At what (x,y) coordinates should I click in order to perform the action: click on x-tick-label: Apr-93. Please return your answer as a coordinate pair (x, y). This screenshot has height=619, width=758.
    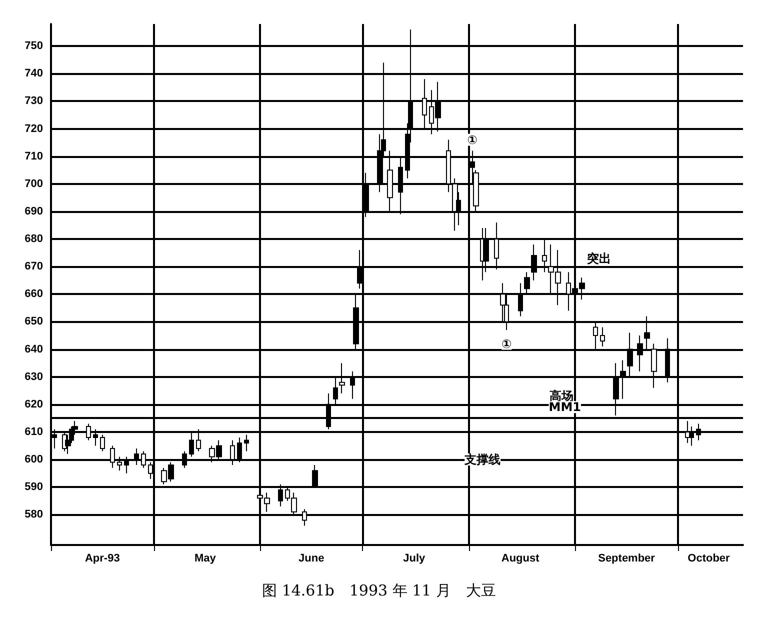
    Looking at the image, I should click on (102, 558).